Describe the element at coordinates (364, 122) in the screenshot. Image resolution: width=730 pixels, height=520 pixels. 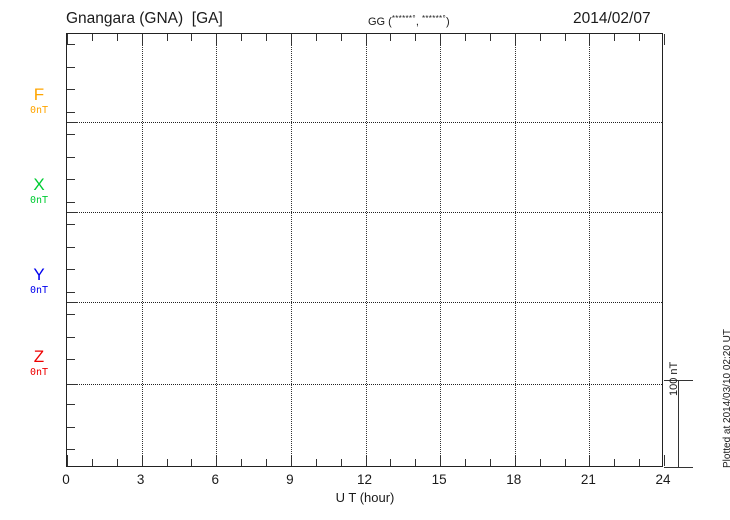
I see `baseline-gridline-f` at that location.